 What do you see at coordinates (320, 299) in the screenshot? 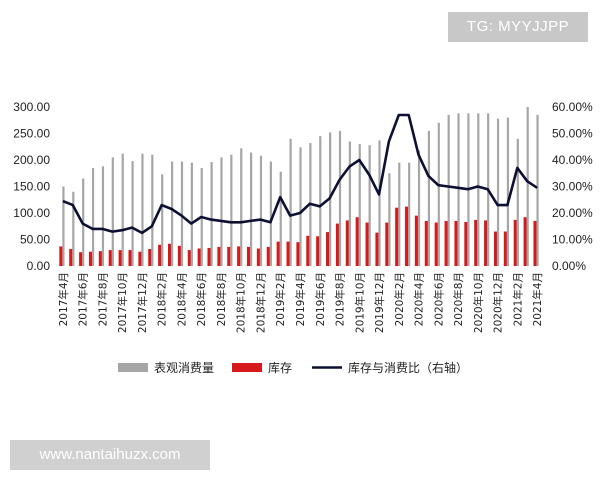
I see `x-axis-tick-label: 2019年6月` at bounding box center [320, 299].